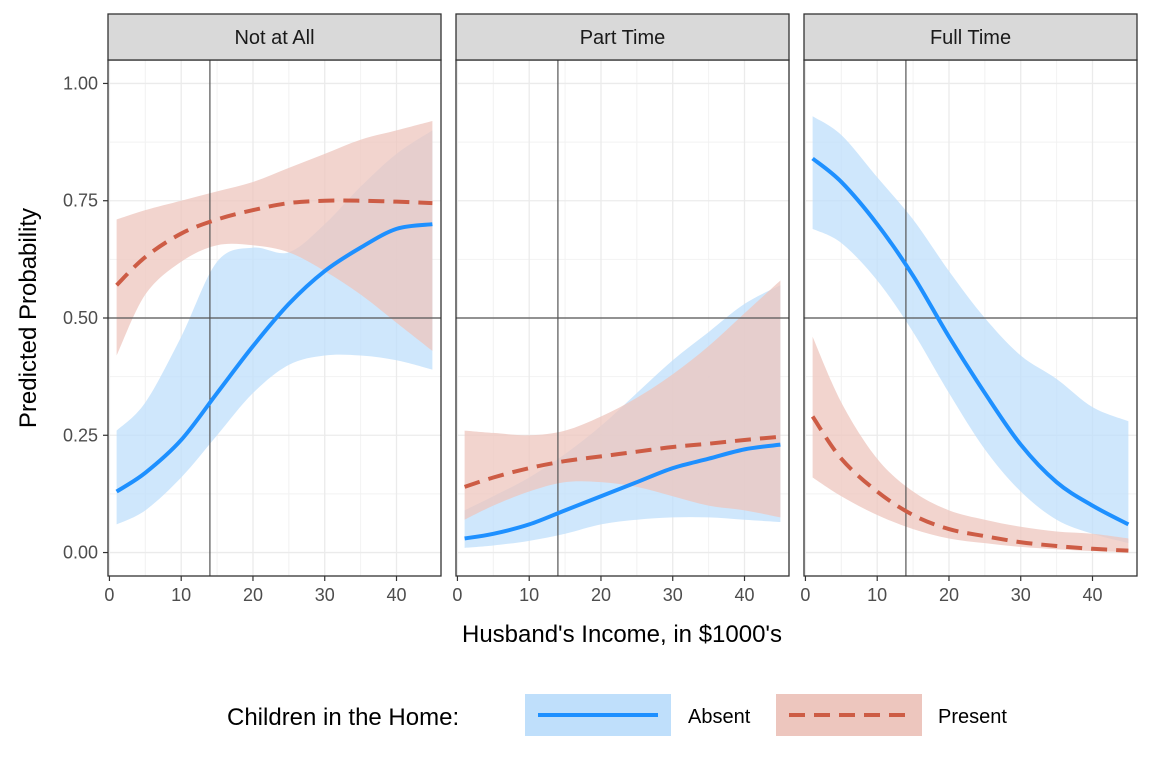 The width and height of the screenshot is (1152, 773). What do you see at coordinates (972, 717) in the screenshot?
I see `legend-label: Present` at bounding box center [972, 717].